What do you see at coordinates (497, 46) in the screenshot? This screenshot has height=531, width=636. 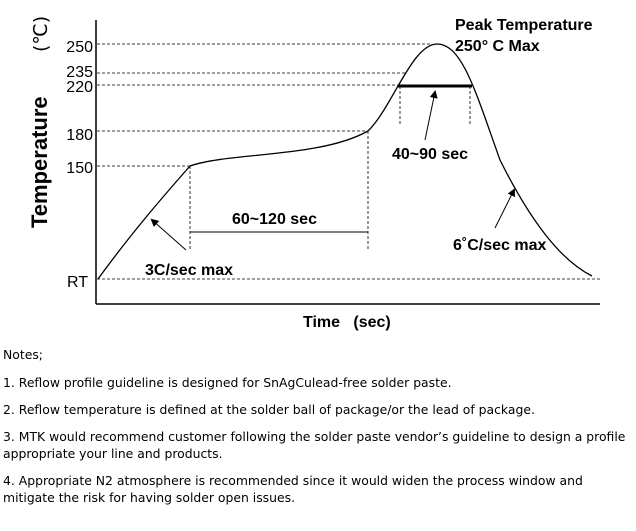 I see `peak-temperature-max-label: 250° C Max` at bounding box center [497, 46].